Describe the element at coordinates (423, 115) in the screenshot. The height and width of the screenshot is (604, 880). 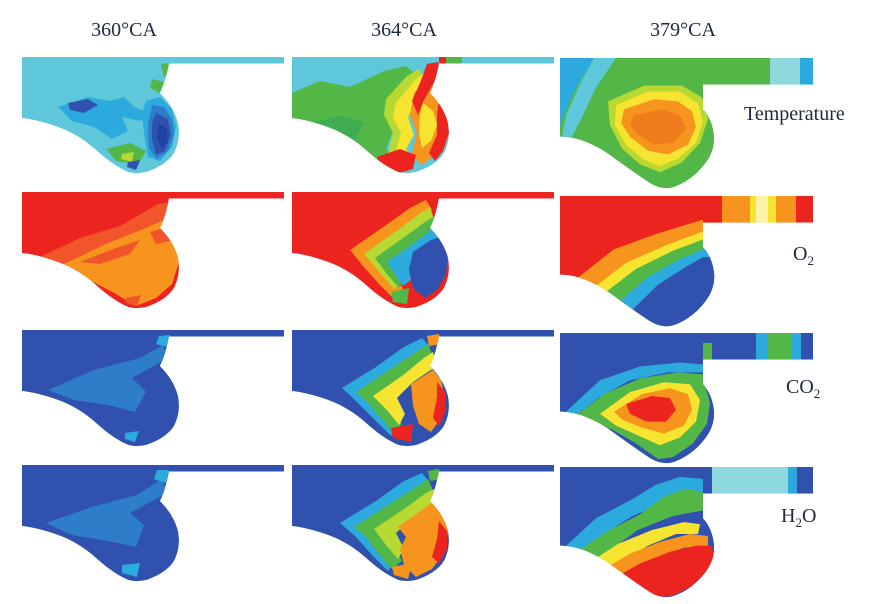
I see `contour-panel-temperature-364ca` at that location.